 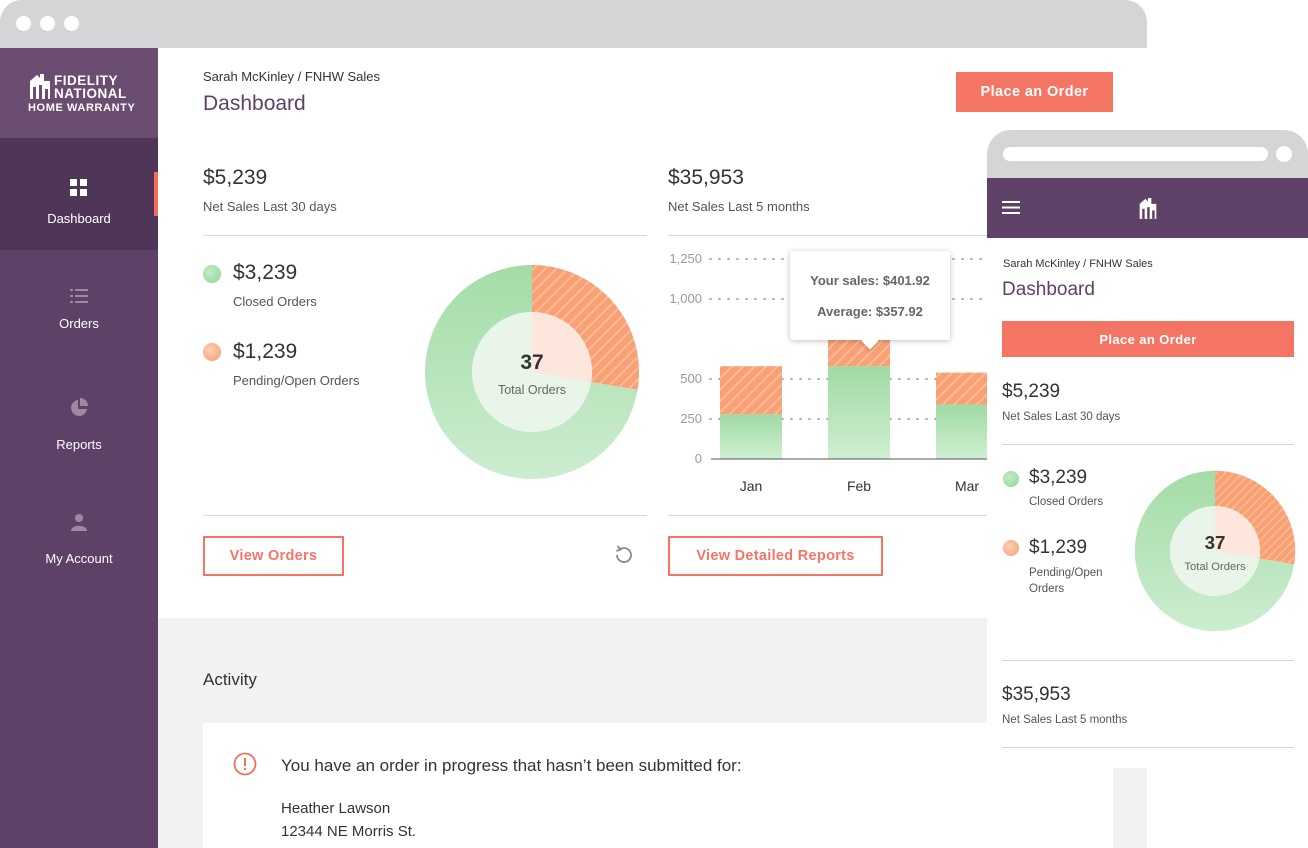 I want to click on x-tick-label: Feb, so click(x=859, y=486).